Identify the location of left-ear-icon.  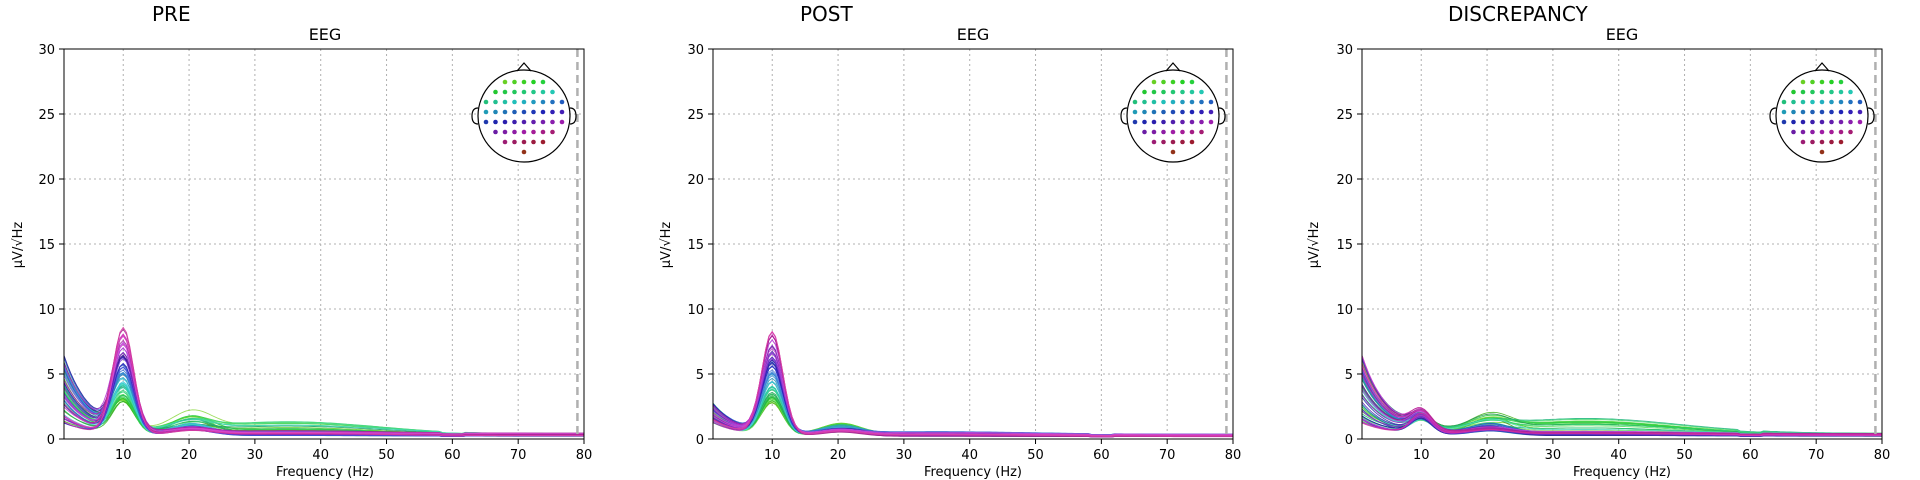
(1124, 116).